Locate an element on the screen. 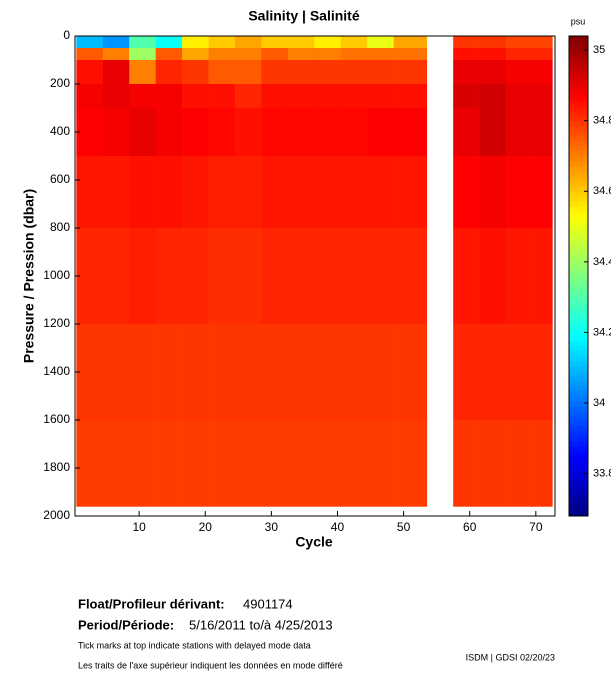 The height and width of the screenshot is (675, 611). y-tick-label: 400 is located at coordinates (60, 131).